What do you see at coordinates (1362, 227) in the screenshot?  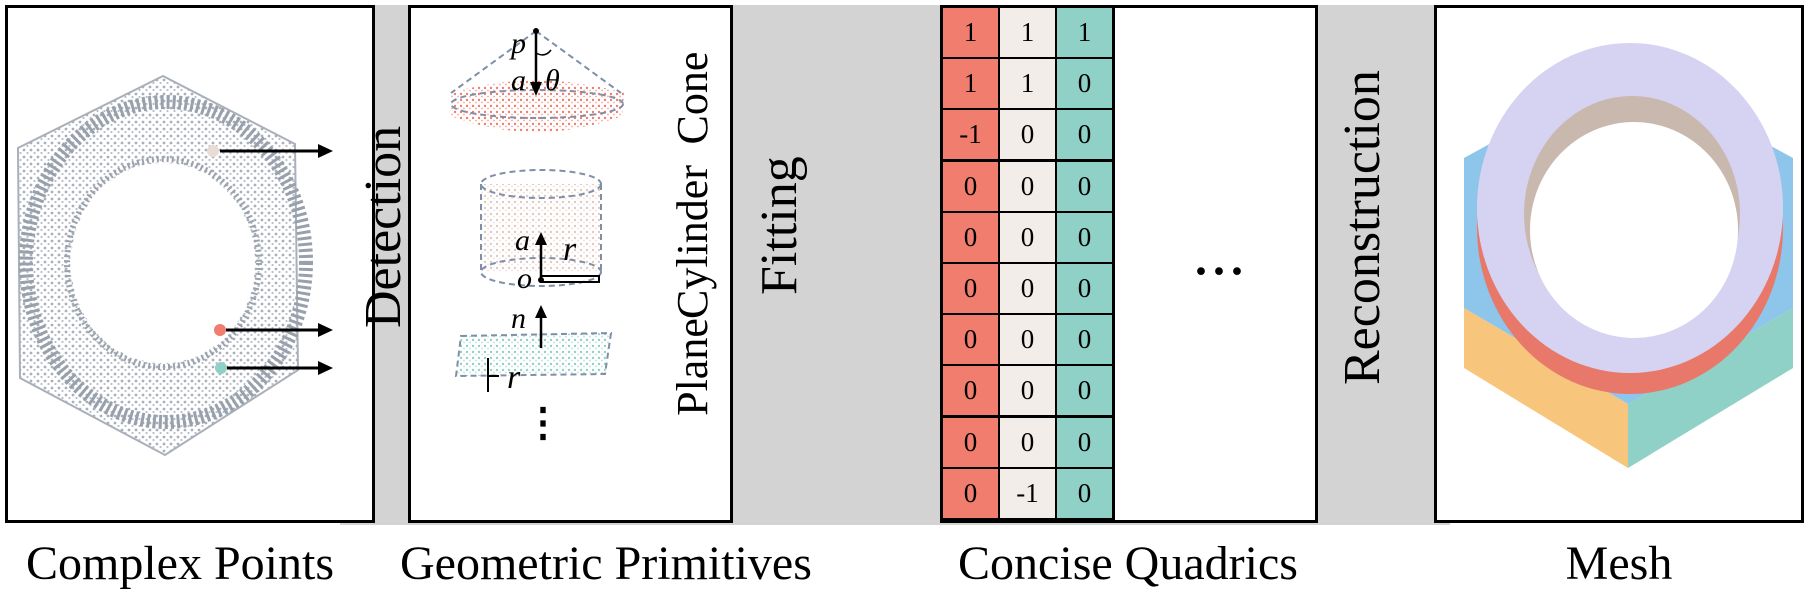 I see `reconstruction-label: Reconstruction` at bounding box center [1362, 227].